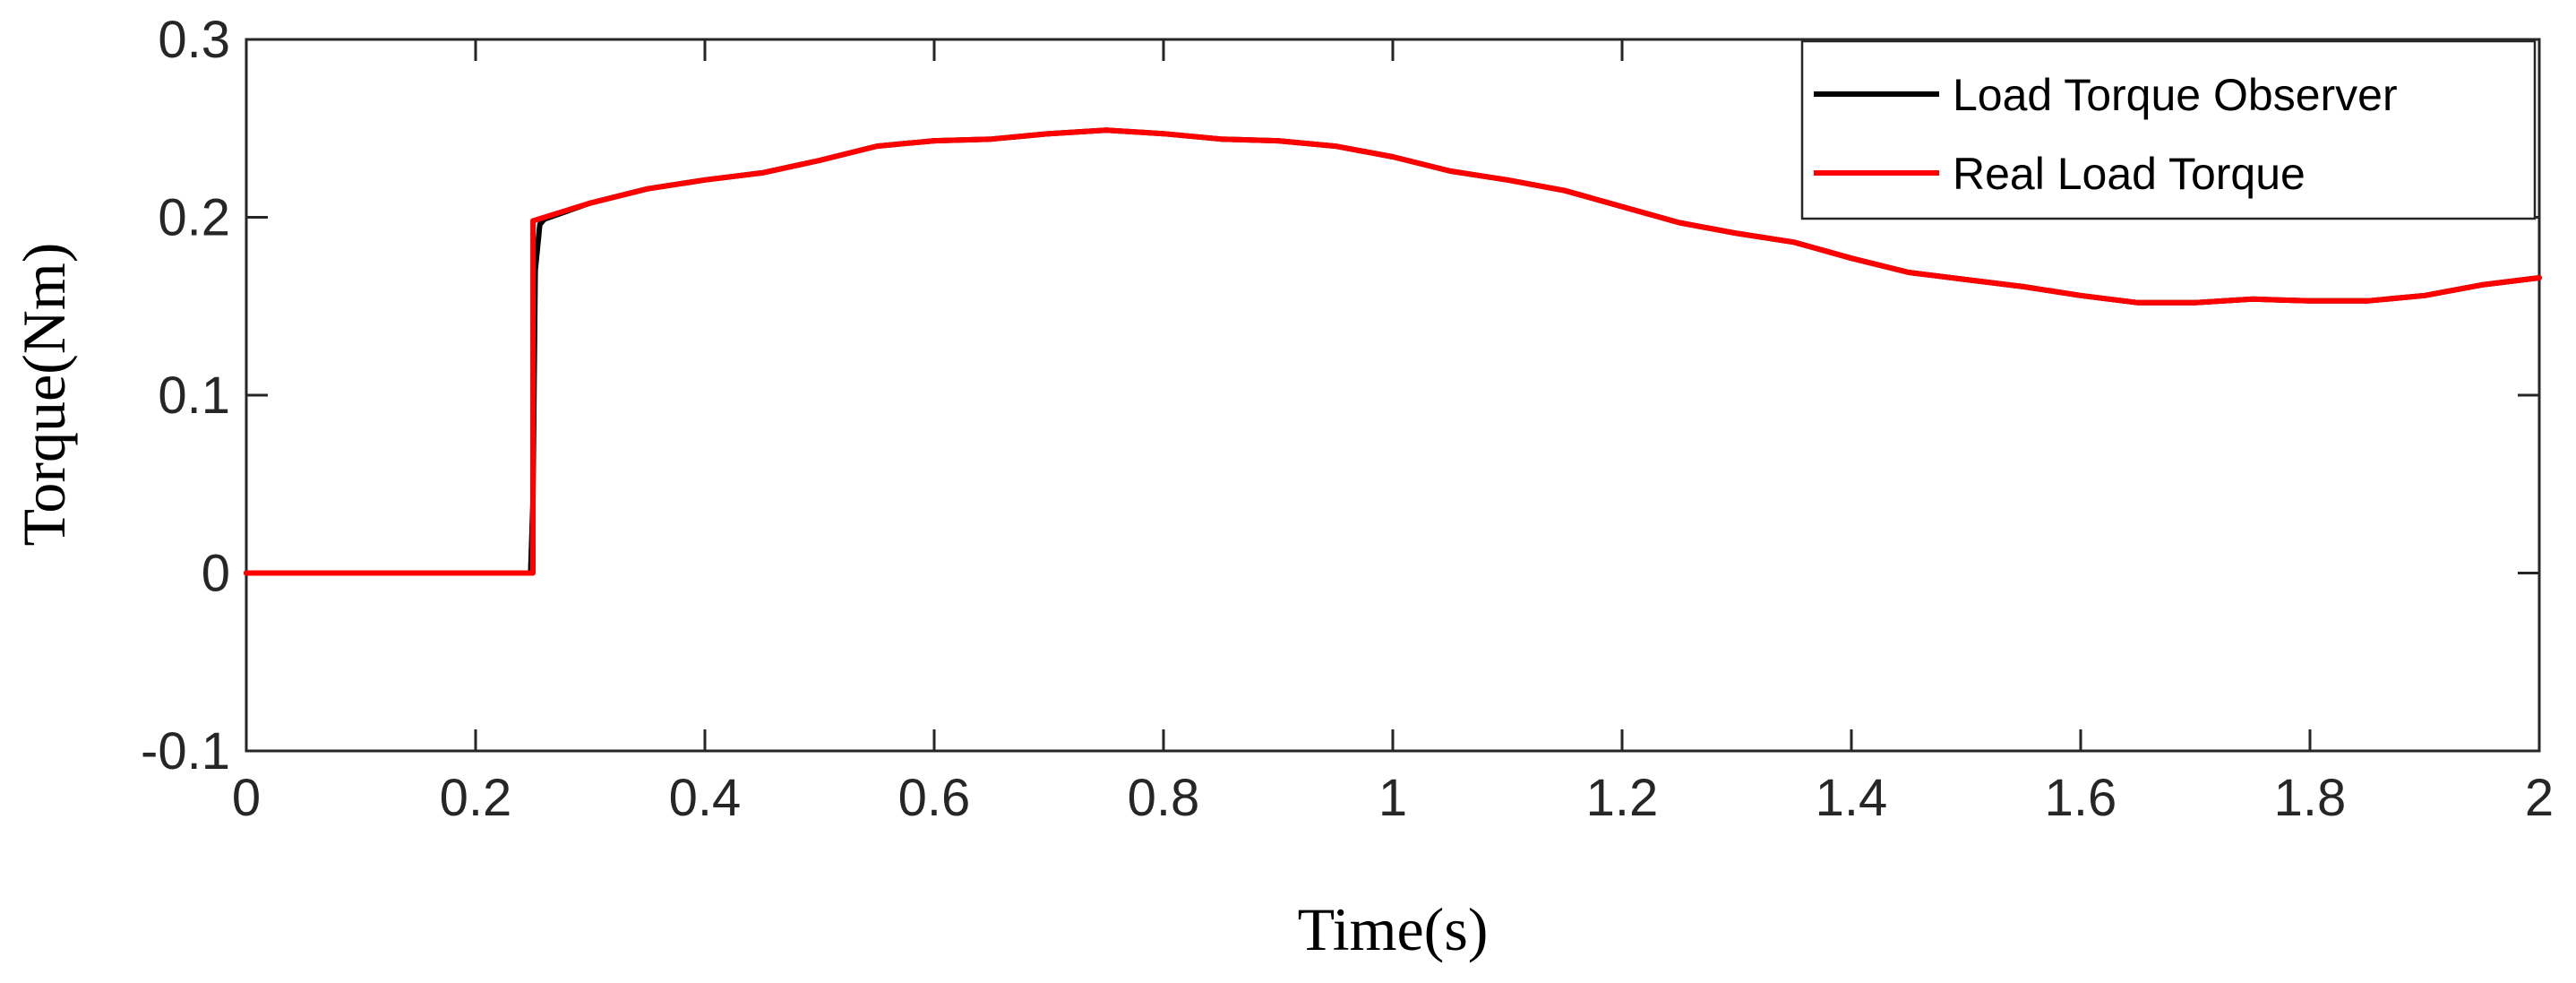 Image resolution: width=2576 pixels, height=983 pixels. Describe the element at coordinates (705, 798) in the screenshot. I see `x-tick-label: 0.4` at that location.